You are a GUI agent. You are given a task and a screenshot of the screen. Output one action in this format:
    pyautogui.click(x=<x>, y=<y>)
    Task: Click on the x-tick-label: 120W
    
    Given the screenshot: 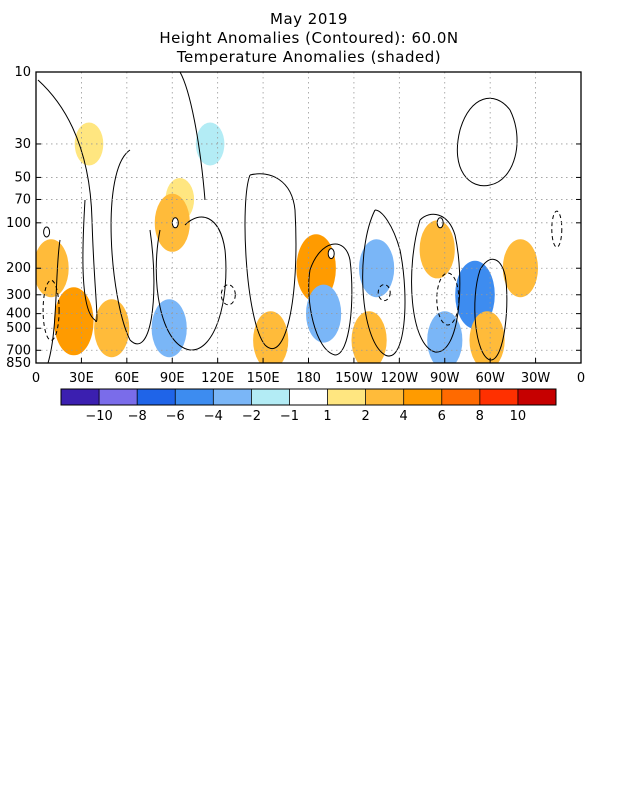 What is the action you would take?
    pyautogui.click(x=399, y=378)
    